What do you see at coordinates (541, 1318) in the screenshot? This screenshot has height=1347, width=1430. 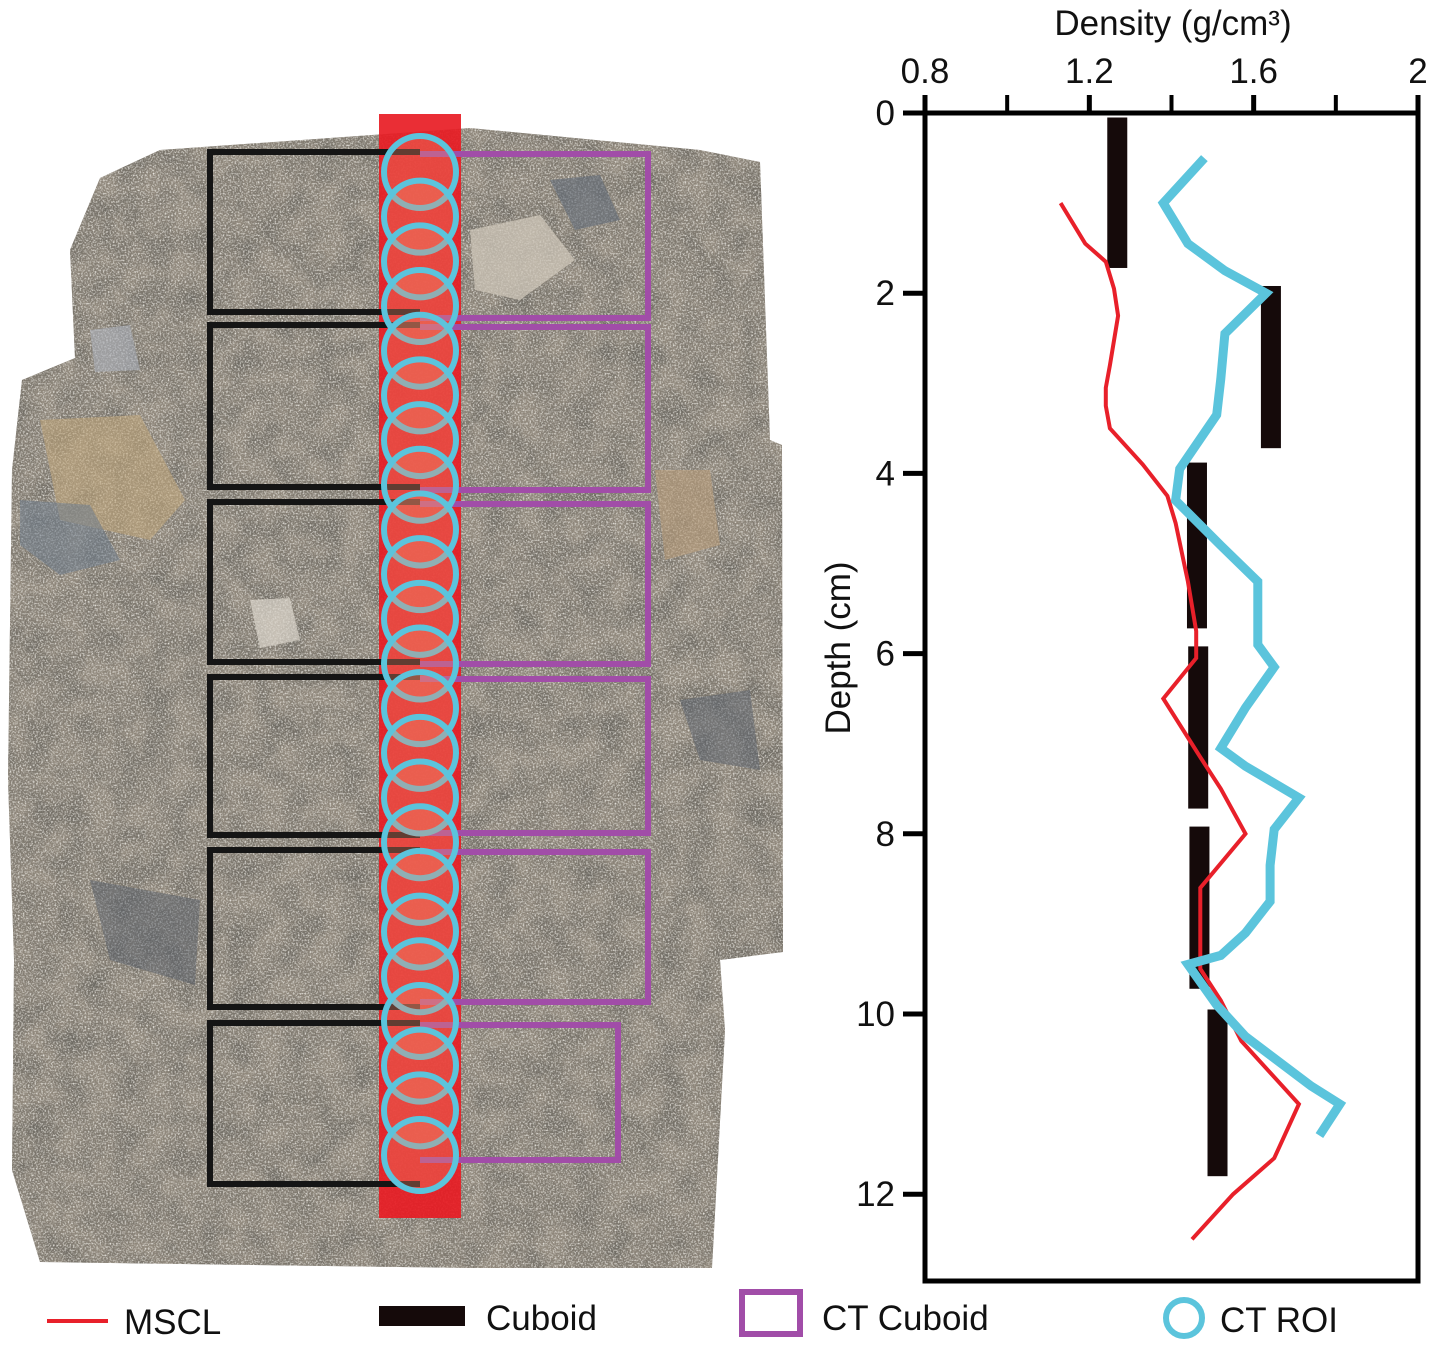 I see `legend-cuboid-label: Cuboid` at bounding box center [541, 1318].